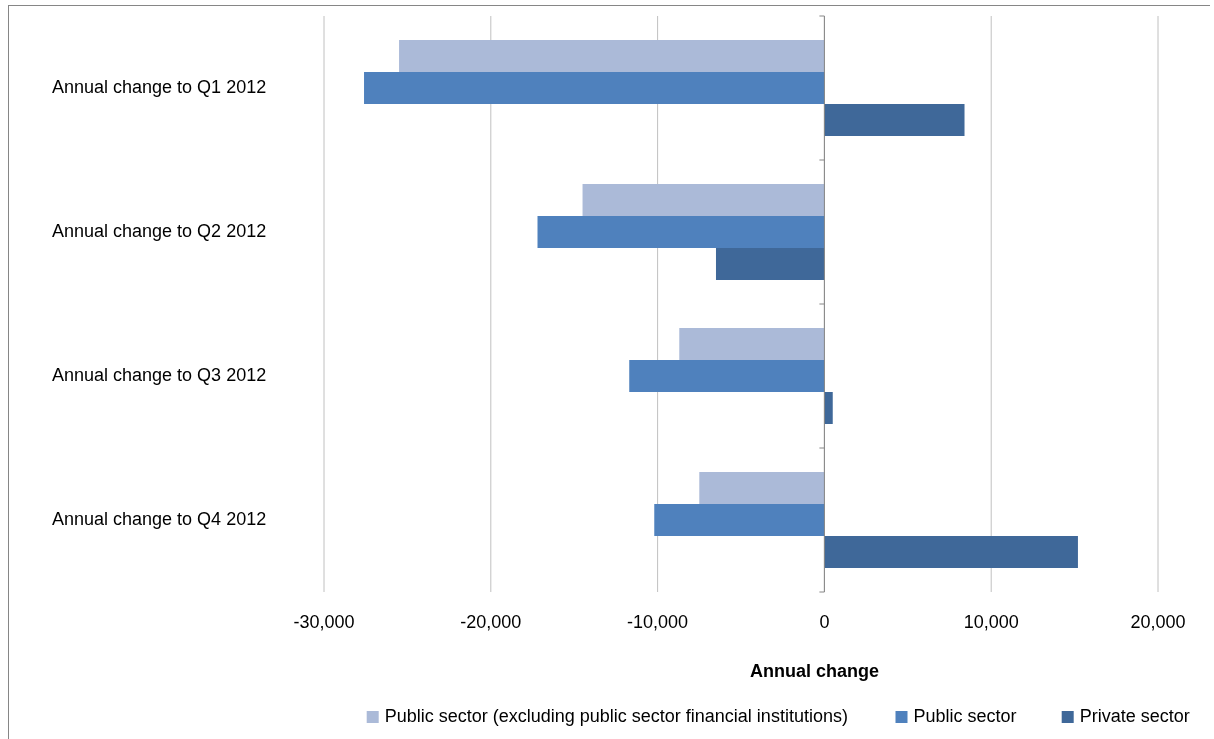 This screenshot has height=739, width=1214. What do you see at coordinates (965, 715) in the screenshot?
I see `legend-label: Public sector` at bounding box center [965, 715].